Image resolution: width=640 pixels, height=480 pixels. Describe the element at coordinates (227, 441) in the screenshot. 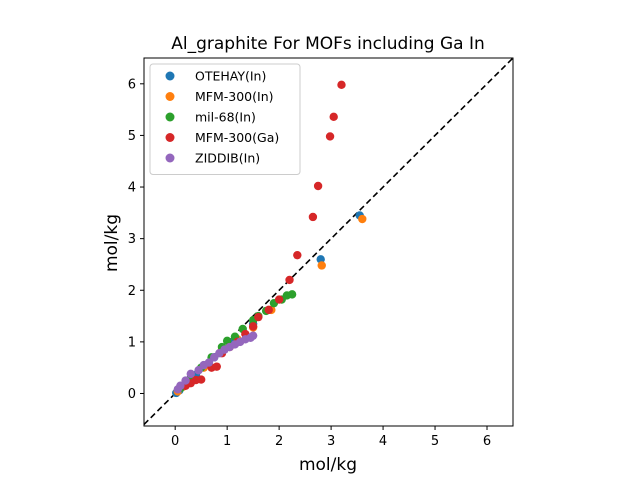

I see `x-tick-label: 1` at that location.